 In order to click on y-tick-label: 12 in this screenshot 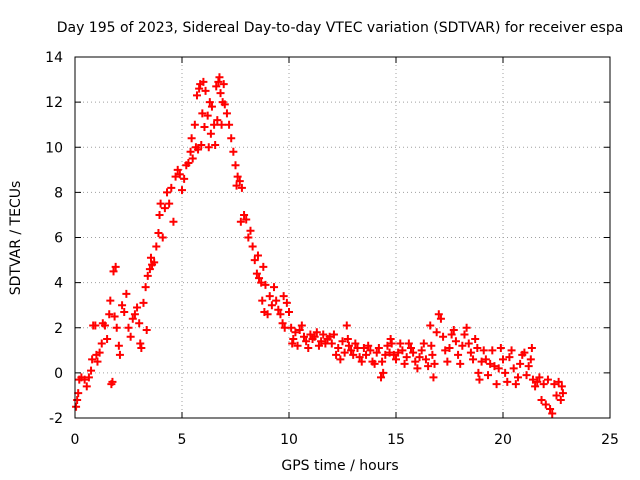, I will do `click(54, 103)`.